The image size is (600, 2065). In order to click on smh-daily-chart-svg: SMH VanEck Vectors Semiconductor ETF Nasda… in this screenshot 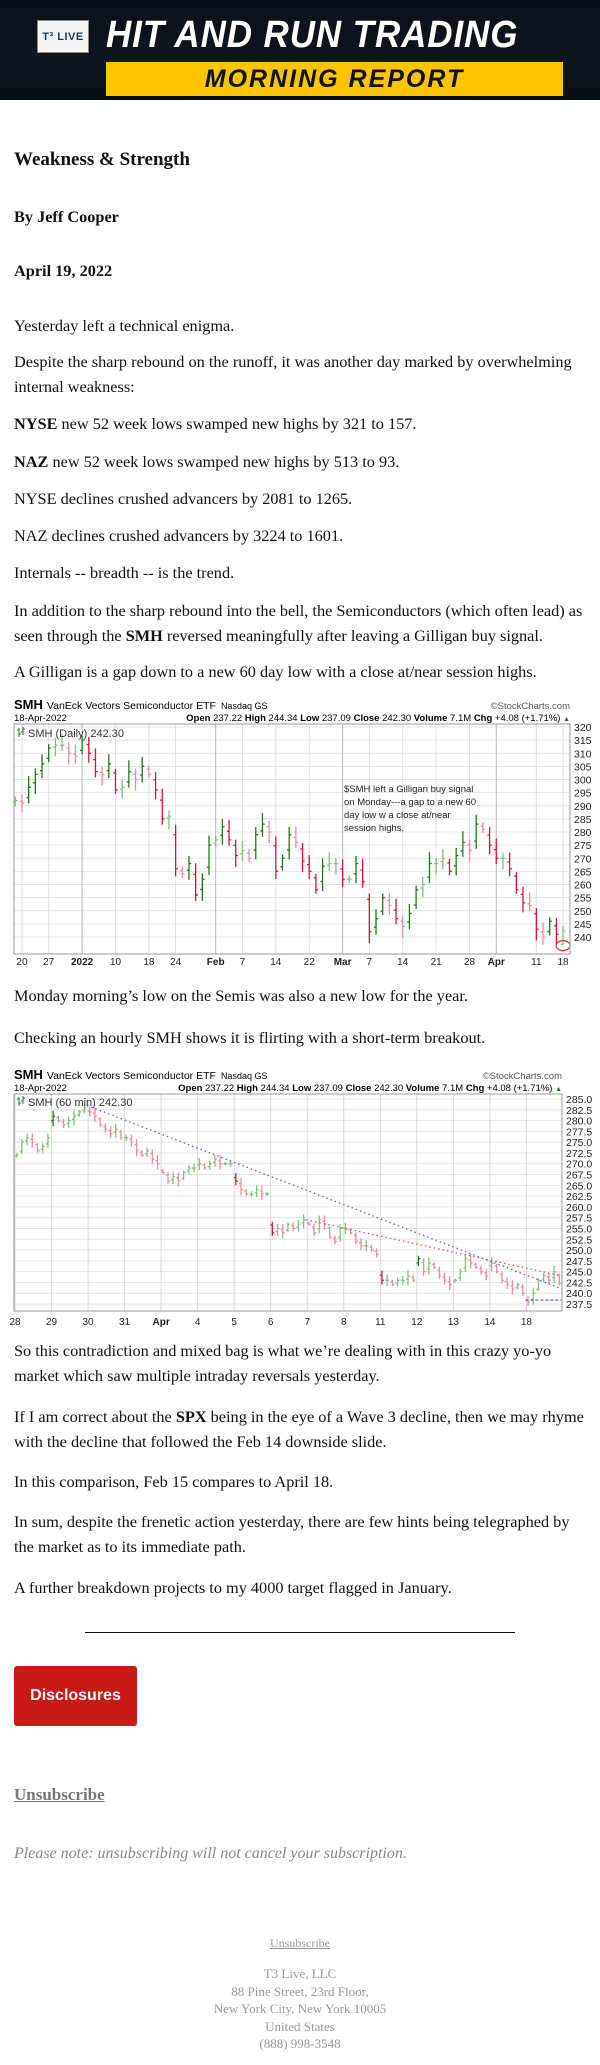, I will do `click(302, 832)`.